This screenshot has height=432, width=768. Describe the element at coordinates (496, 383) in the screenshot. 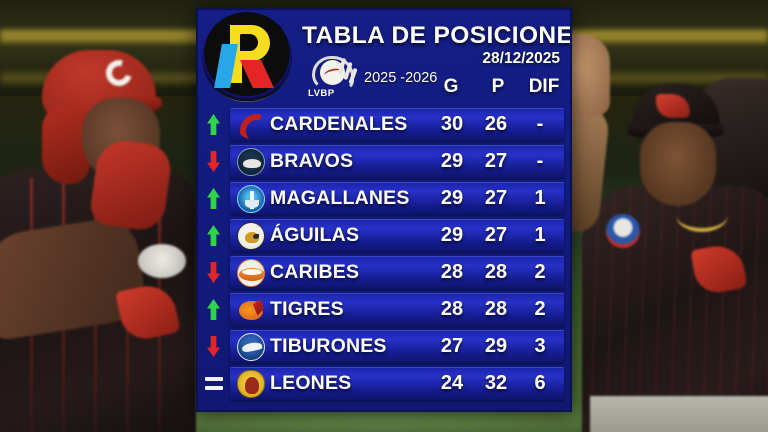

I see `team-losses: 32` at that location.